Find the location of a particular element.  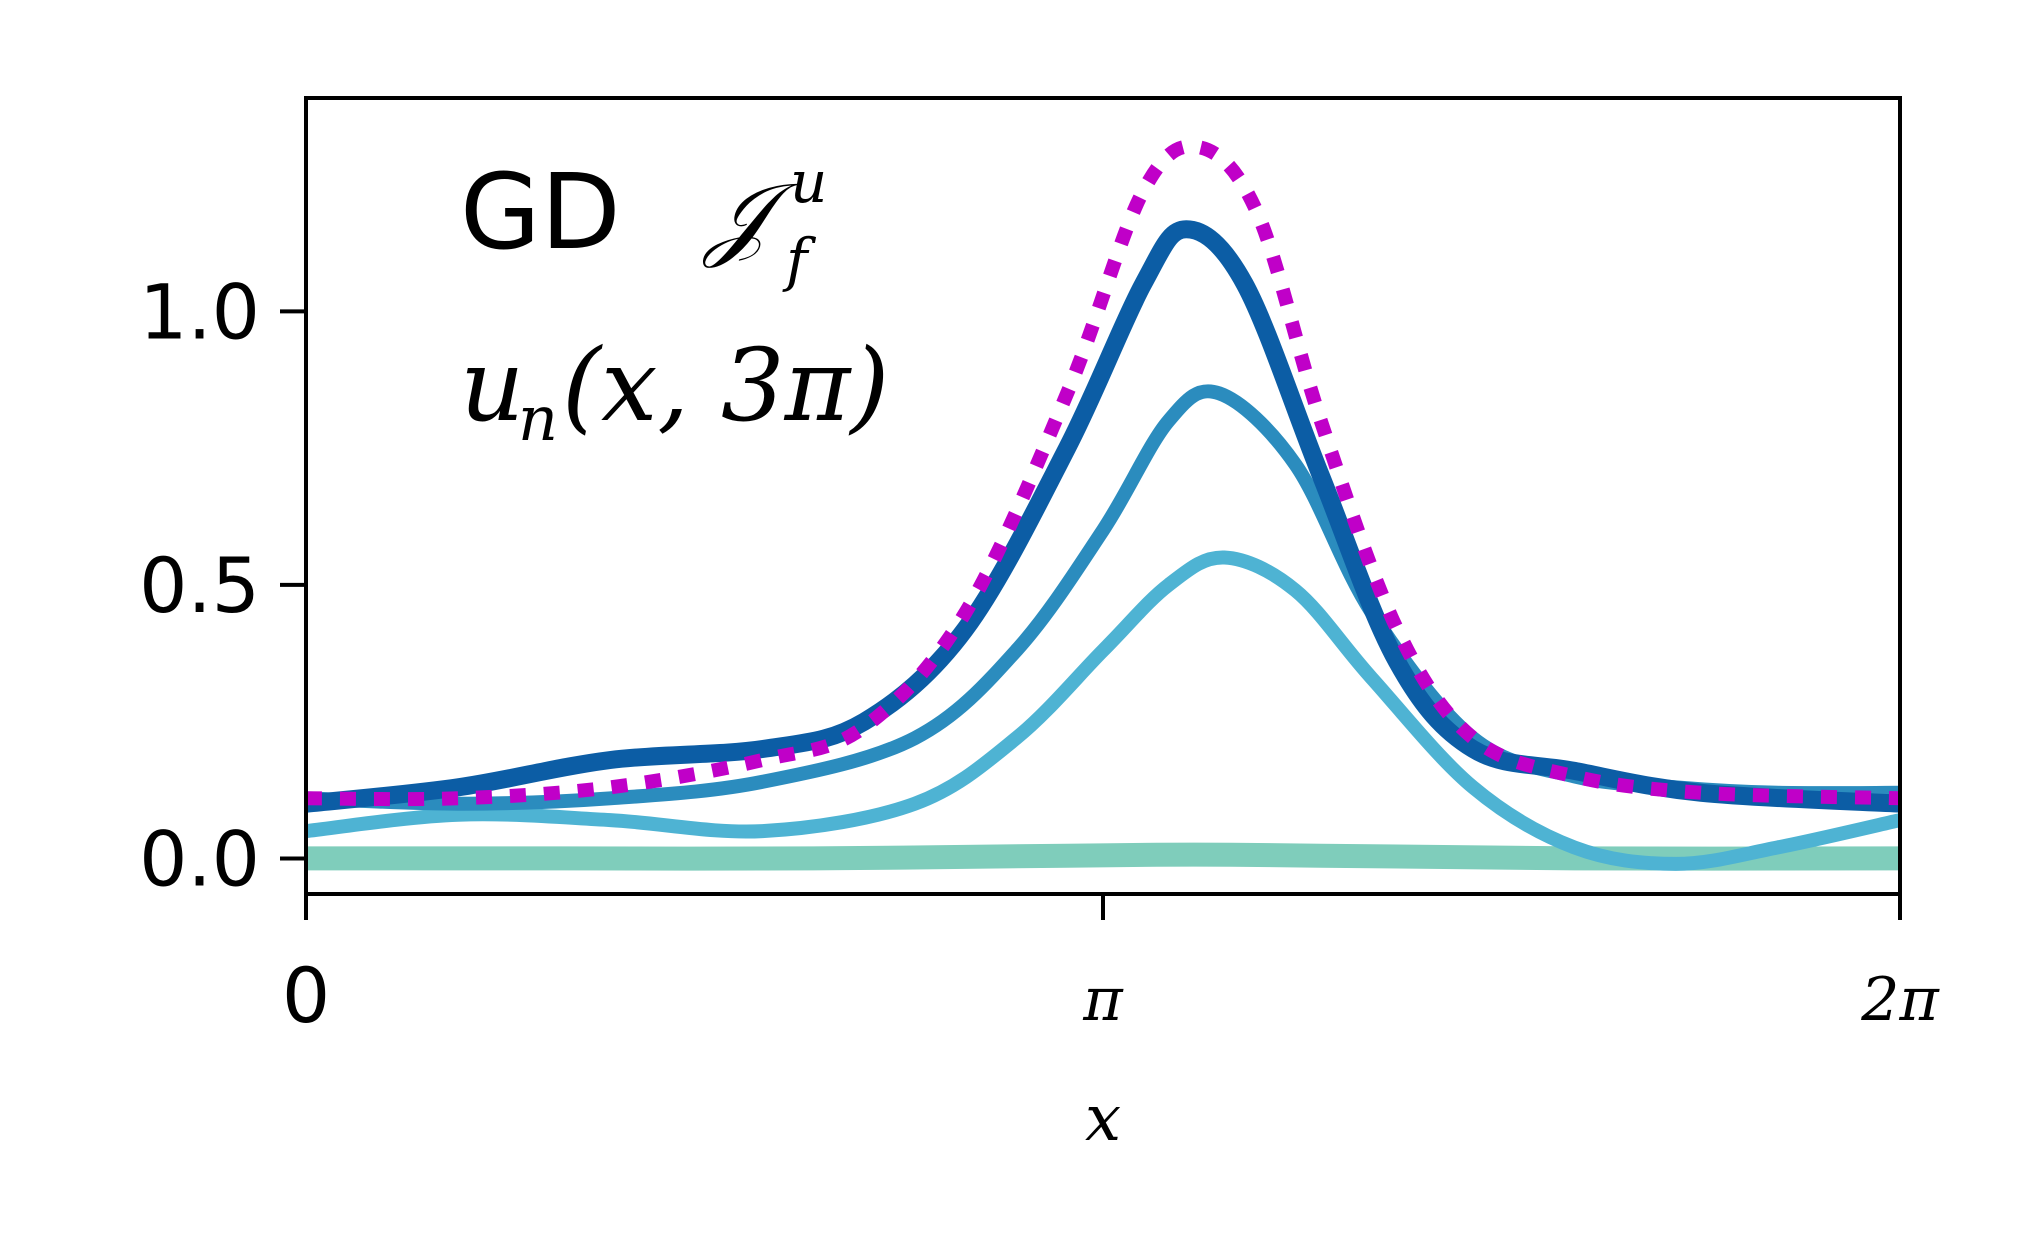

annotation: GD 𝒥 u f u n (x, 3π) is located at coordinates (674, 301).